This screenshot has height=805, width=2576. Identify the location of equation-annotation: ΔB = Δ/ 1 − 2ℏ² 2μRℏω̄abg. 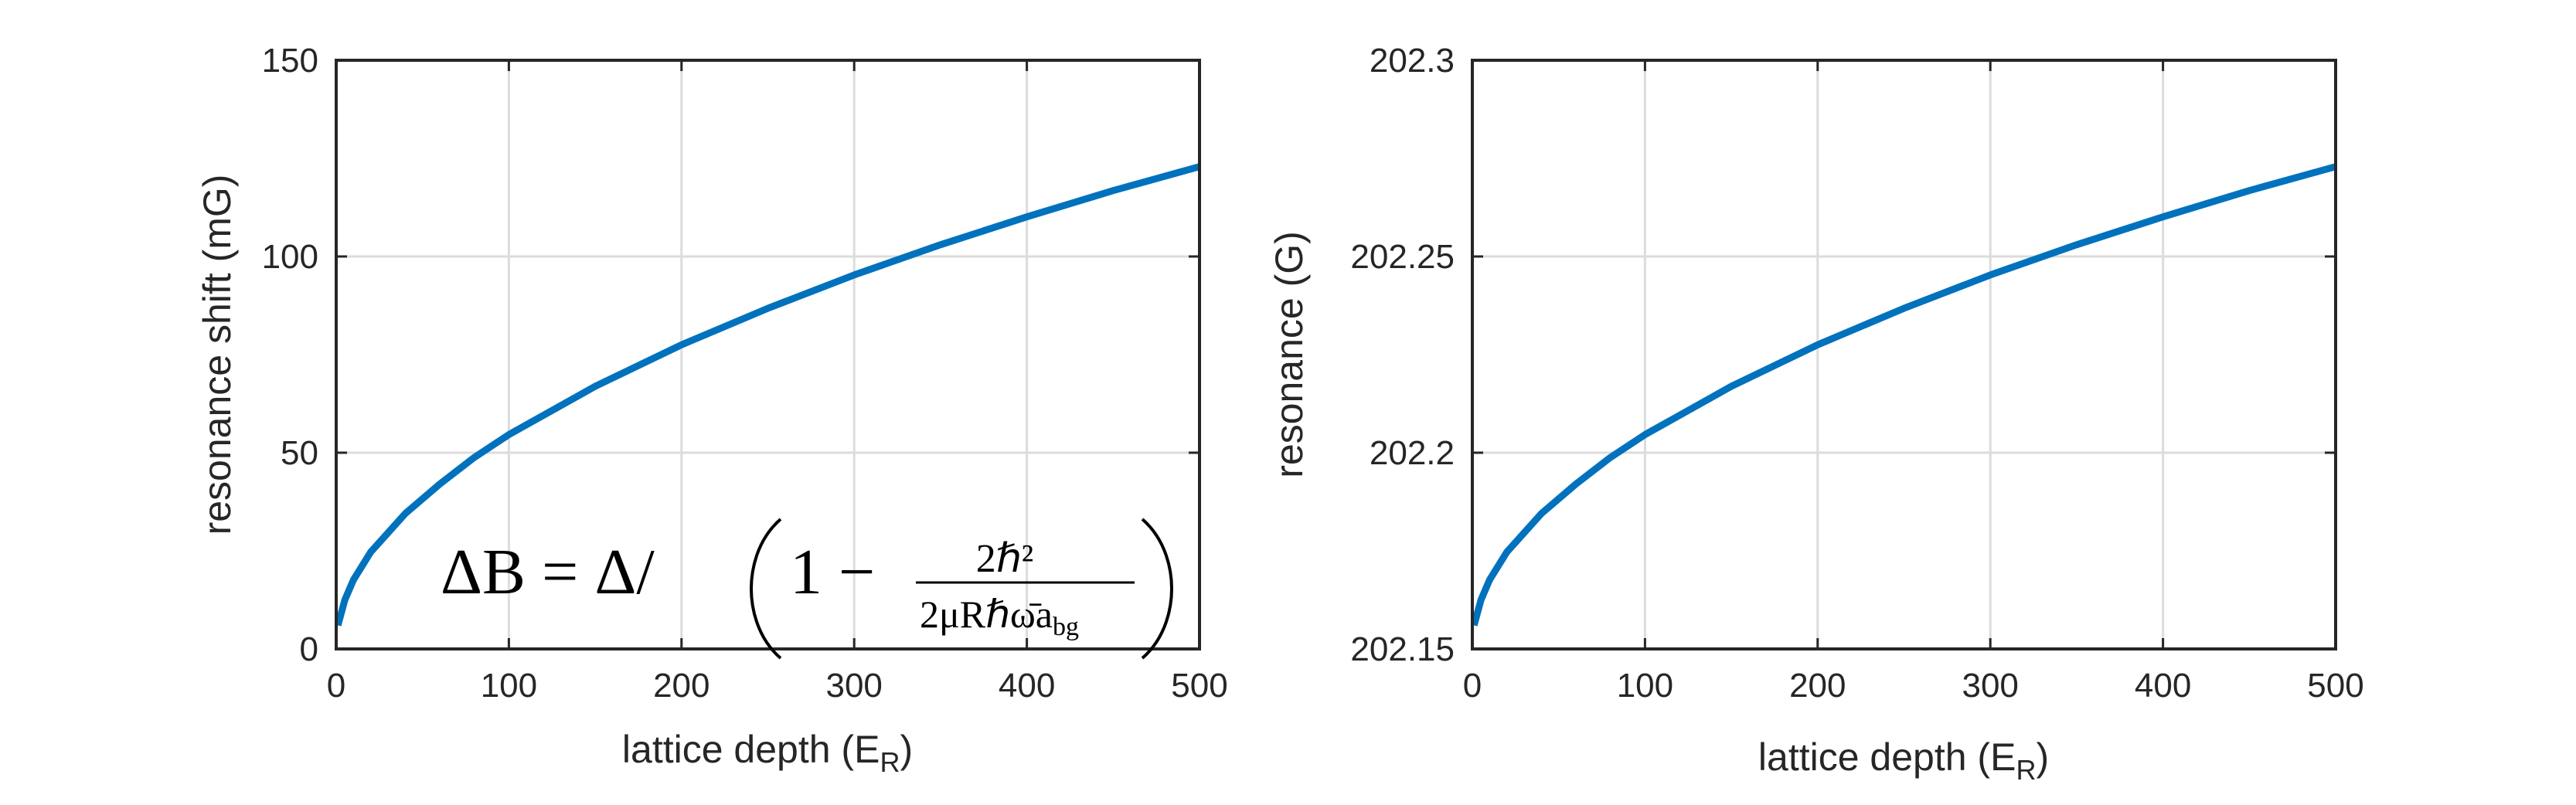
(807, 589).